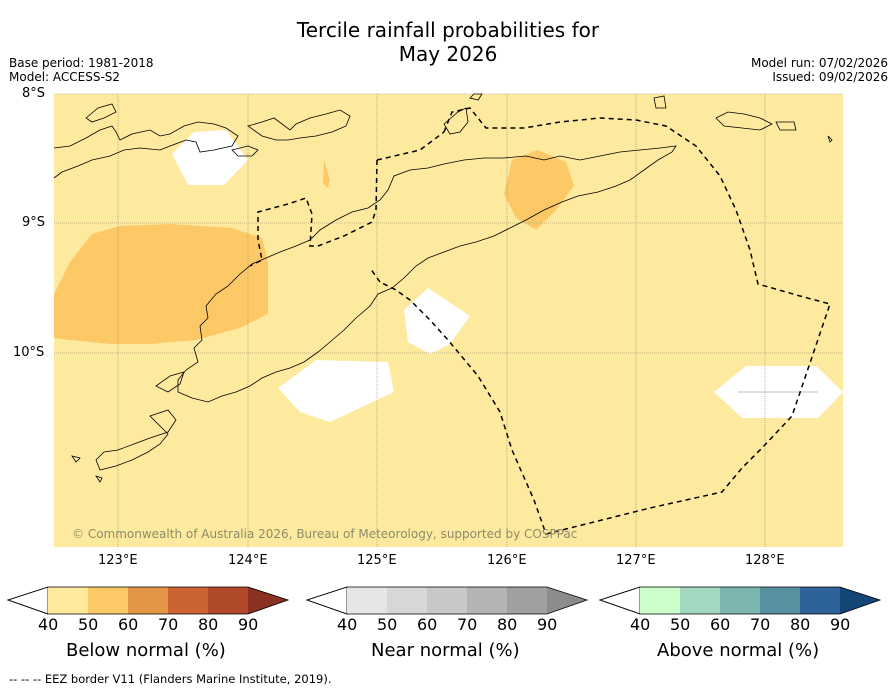 This screenshot has width=896, height=690. Describe the element at coordinates (48, 624) in the screenshot. I see `cb-below-tick-40: 40` at that location.